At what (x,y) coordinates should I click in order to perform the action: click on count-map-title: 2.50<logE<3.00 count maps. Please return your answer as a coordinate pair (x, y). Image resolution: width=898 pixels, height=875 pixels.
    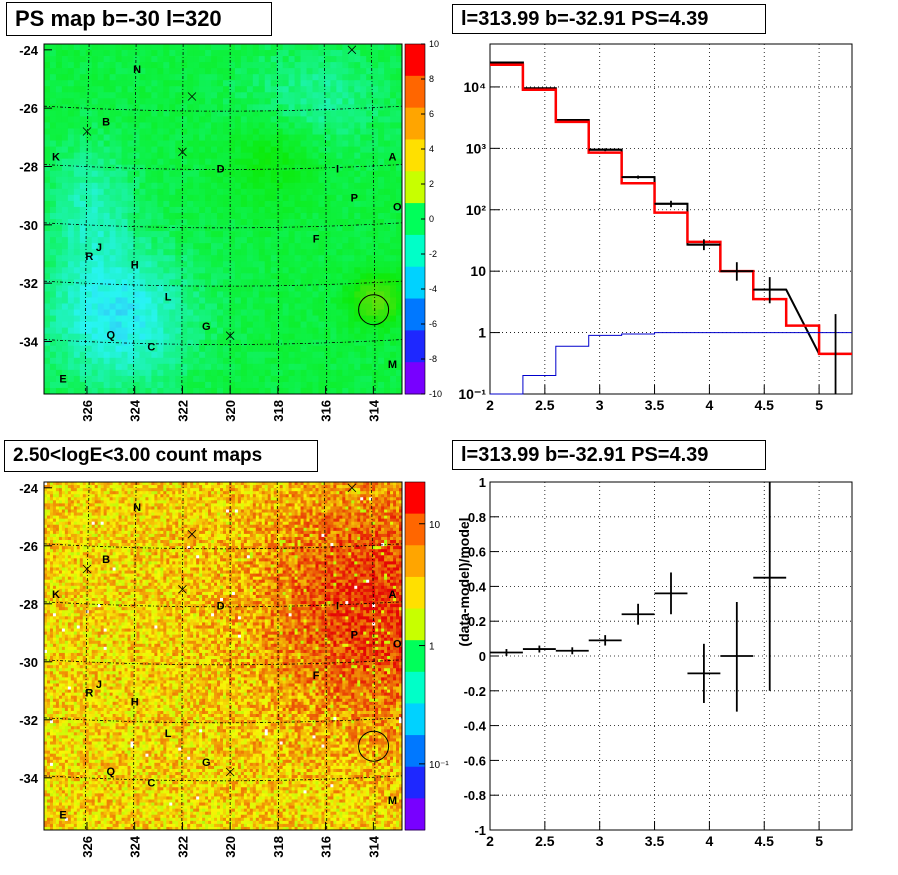
    Looking at the image, I should click on (161, 456).